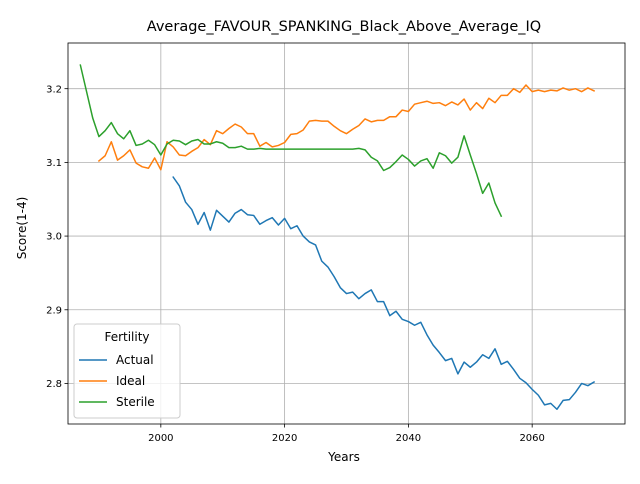 The image size is (640, 484). Describe the element at coordinates (284, 438) in the screenshot. I see `x-tick-label: 2020` at that location.